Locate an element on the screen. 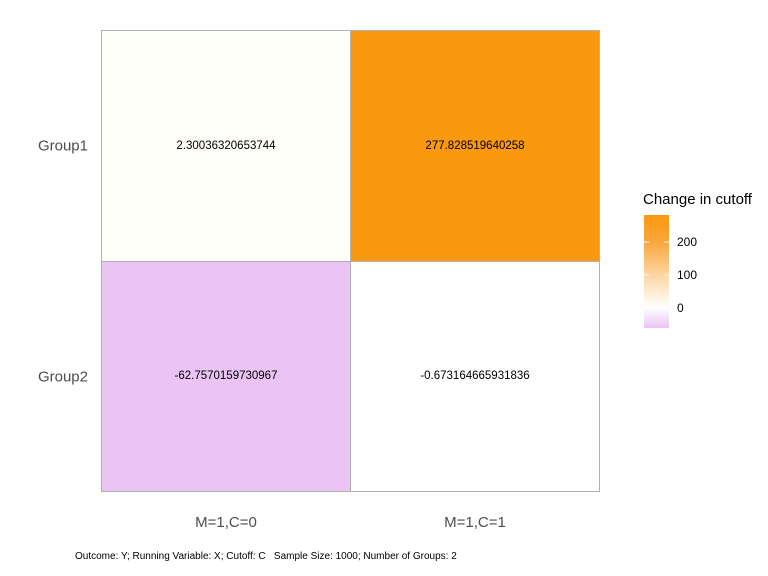 The image size is (768, 576). legend-tick-label: 0 is located at coordinates (680, 307).